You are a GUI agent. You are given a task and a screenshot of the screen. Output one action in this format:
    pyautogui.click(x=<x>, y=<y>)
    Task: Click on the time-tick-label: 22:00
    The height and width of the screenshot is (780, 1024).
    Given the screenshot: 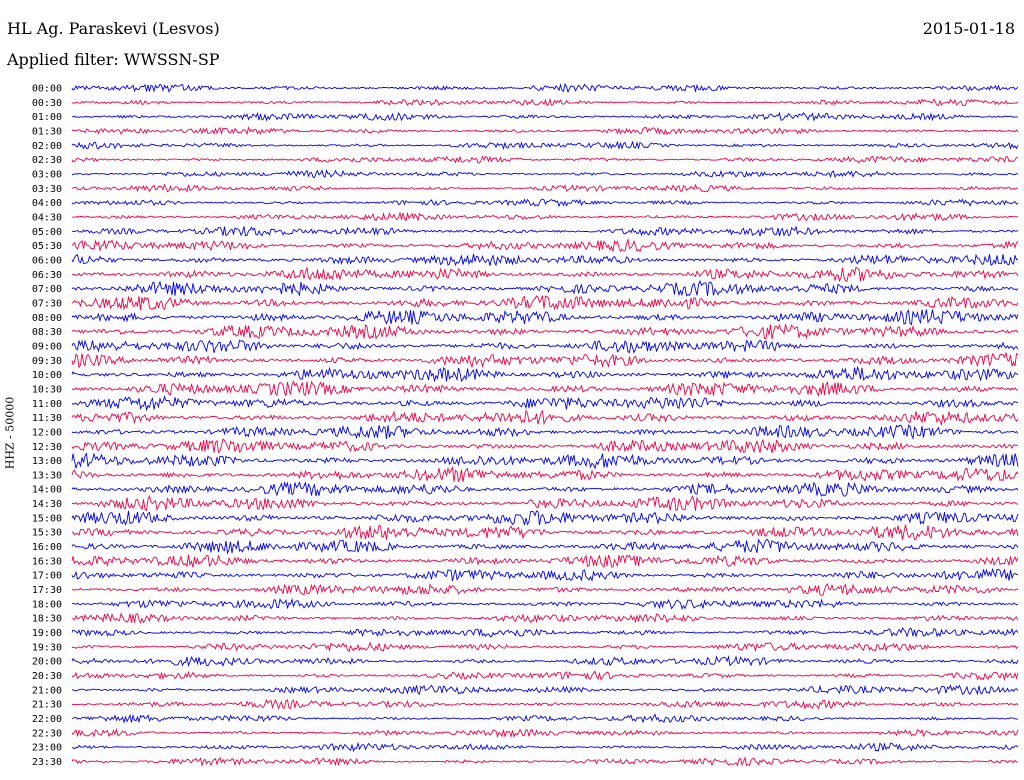 What is the action you would take?
    pyautogui.click(x=47, y=719)
    